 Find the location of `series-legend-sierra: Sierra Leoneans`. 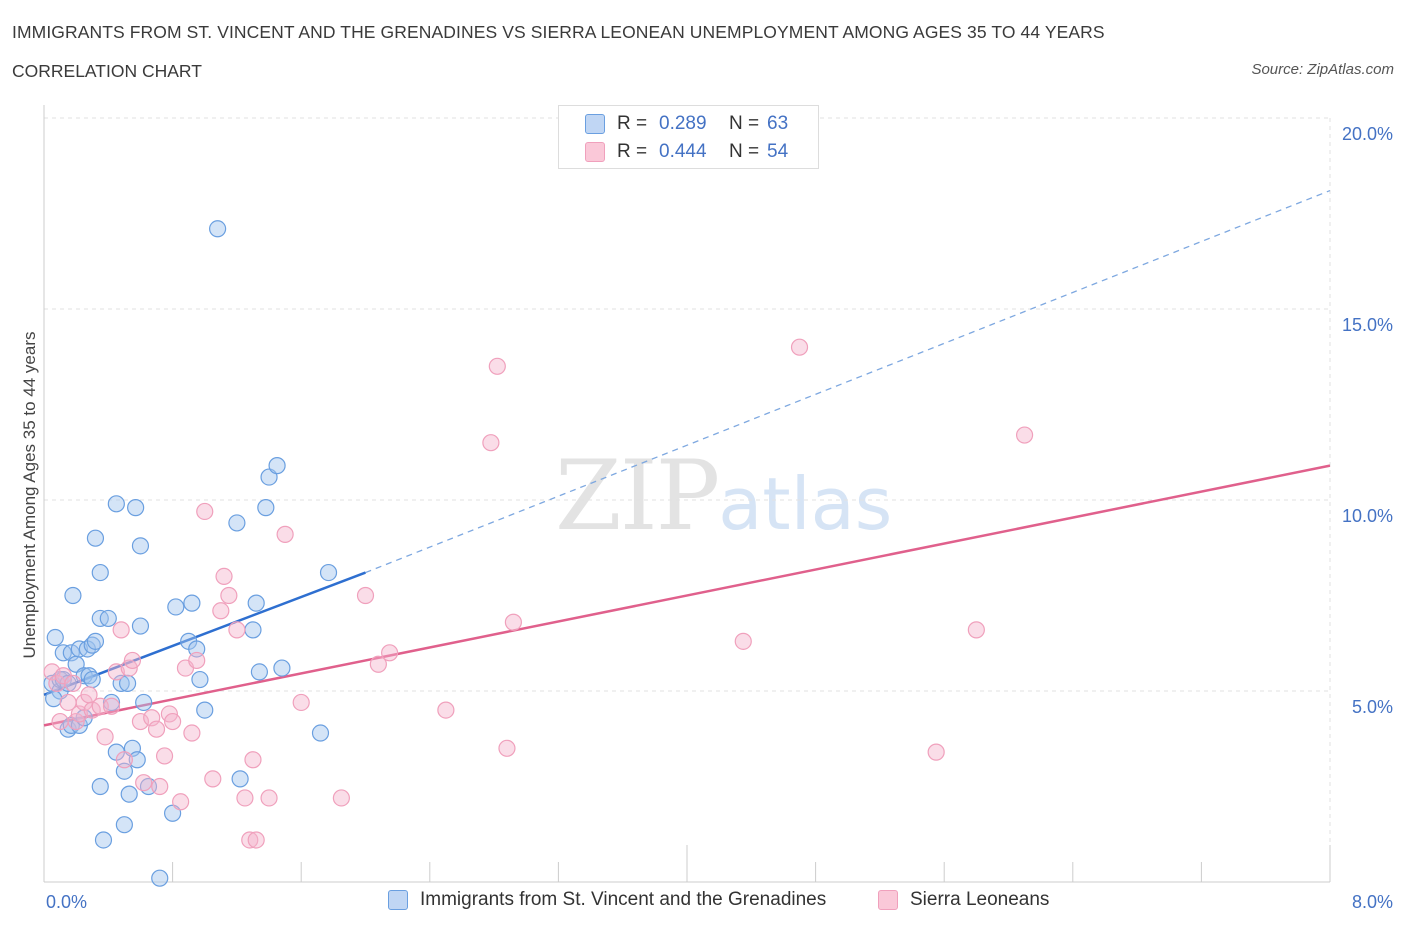

series-legend-sierra: Sierra Leoneans is located at coordinates (963, 900).